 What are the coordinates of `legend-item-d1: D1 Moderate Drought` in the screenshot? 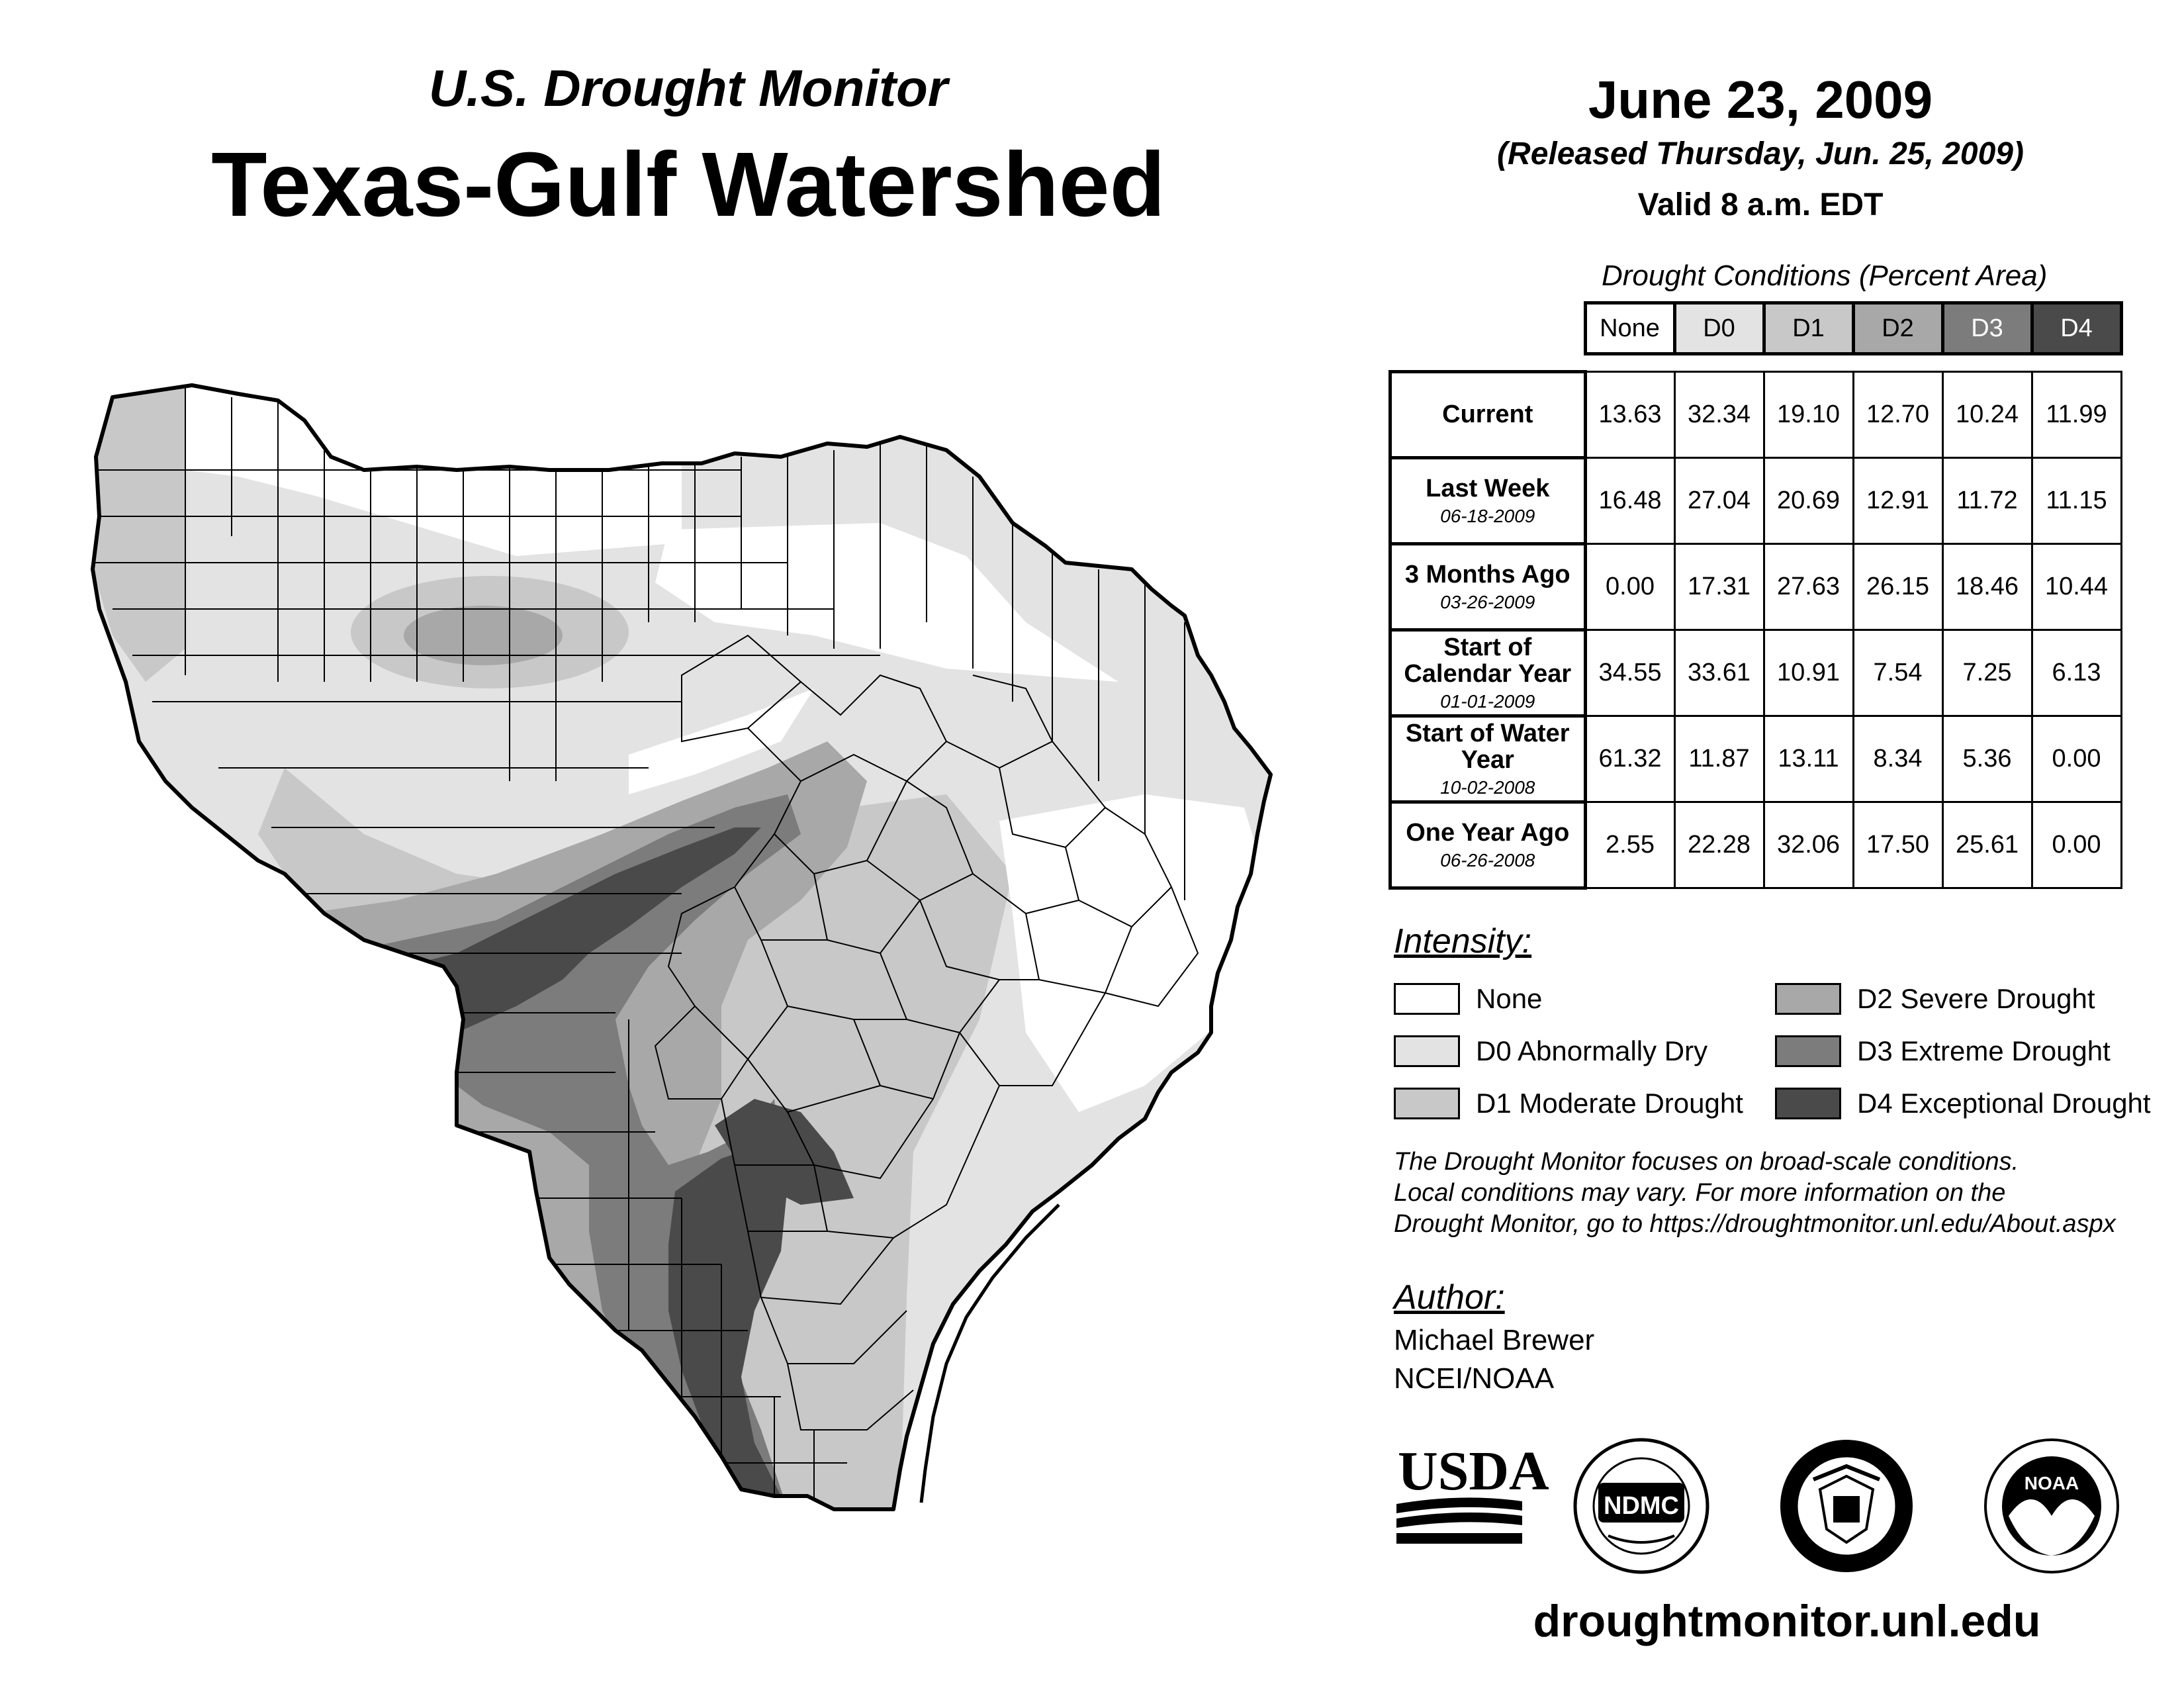 It's located at (1568, 1103).